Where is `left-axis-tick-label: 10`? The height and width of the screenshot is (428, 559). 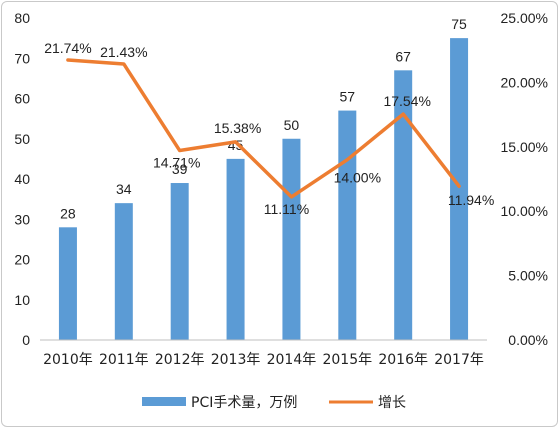 left-axis-tick-label: 10 is located at coordinates (22, 300).